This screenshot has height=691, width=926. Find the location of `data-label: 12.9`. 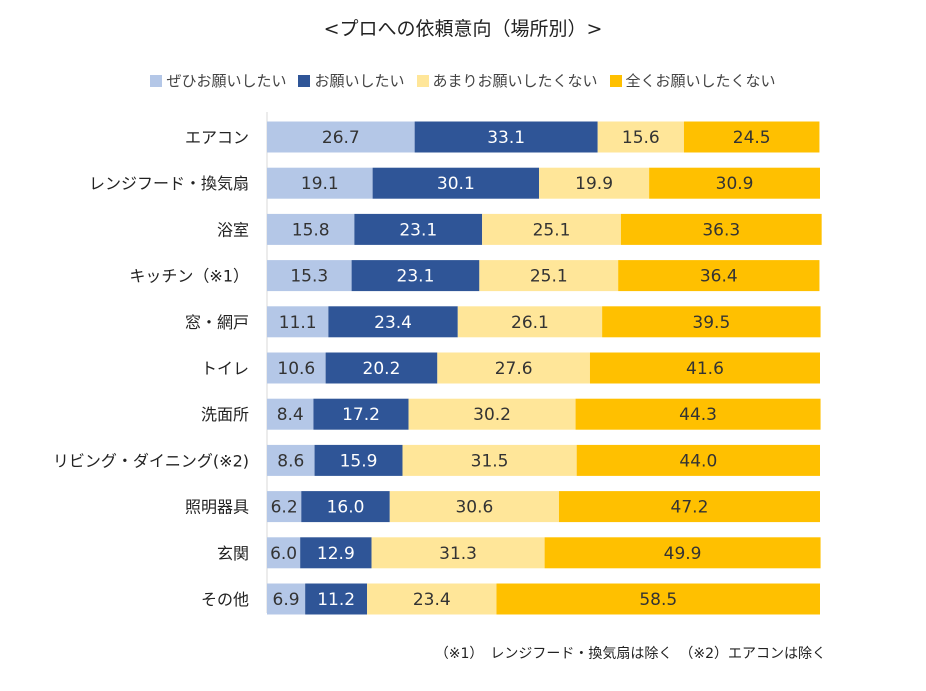

data-label: 12.9 is located at coordinates (336, 554).